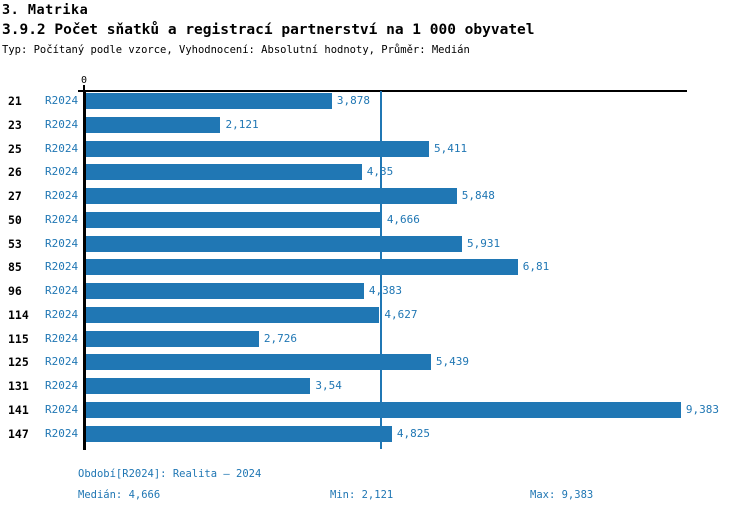 The width and height of the screenshot is (750, 512). What do you see at coordinates (413, 433) in the screenshot?
I see `bar-value-label: 4,825` at bounding box center [413, 433].